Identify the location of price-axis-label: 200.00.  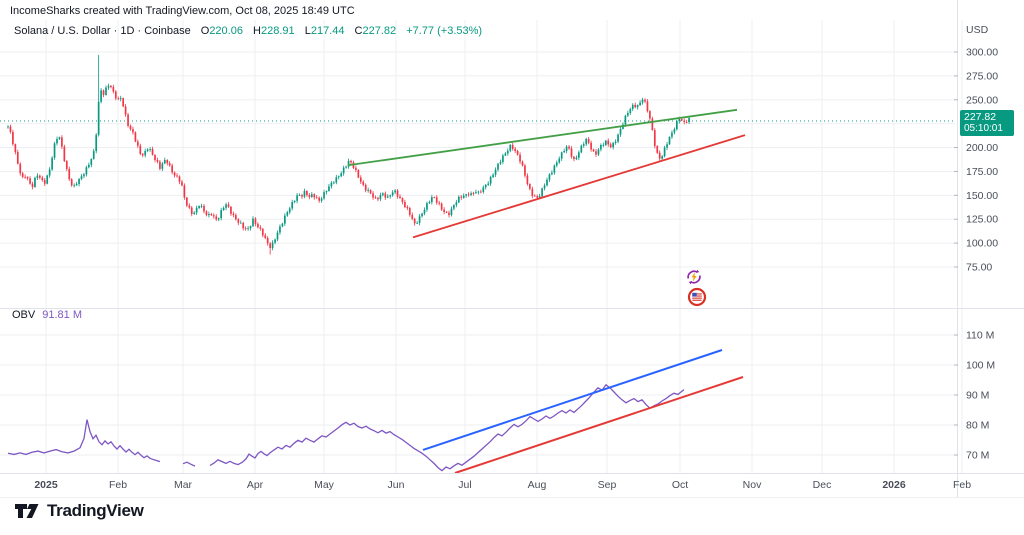
(982, 148).